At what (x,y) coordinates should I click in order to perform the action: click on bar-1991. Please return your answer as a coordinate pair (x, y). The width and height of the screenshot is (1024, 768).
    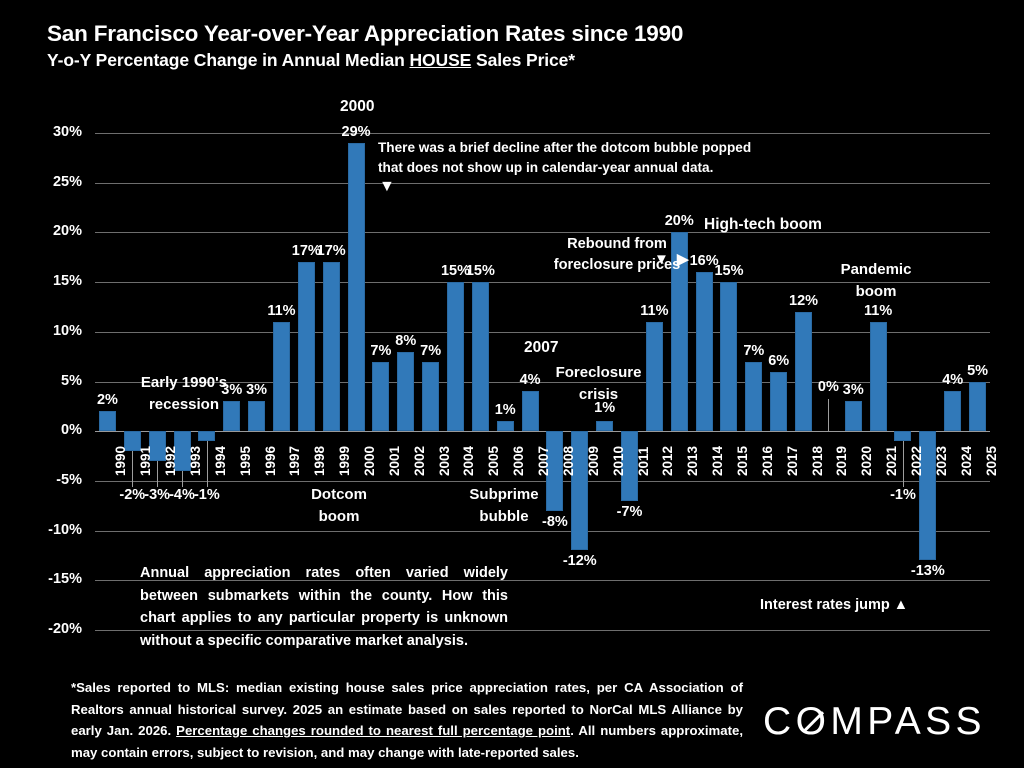
    Looking at the image, I should click on (132, 441).